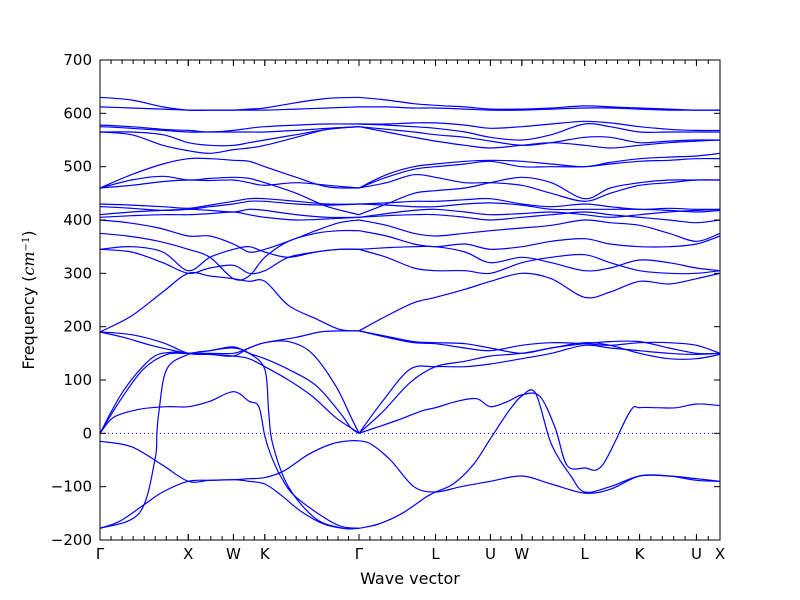  What do you see at coordinates (28, 233) in the screenshot?
I see `y-axis-title-close: )` at bounding box center [28, 233].